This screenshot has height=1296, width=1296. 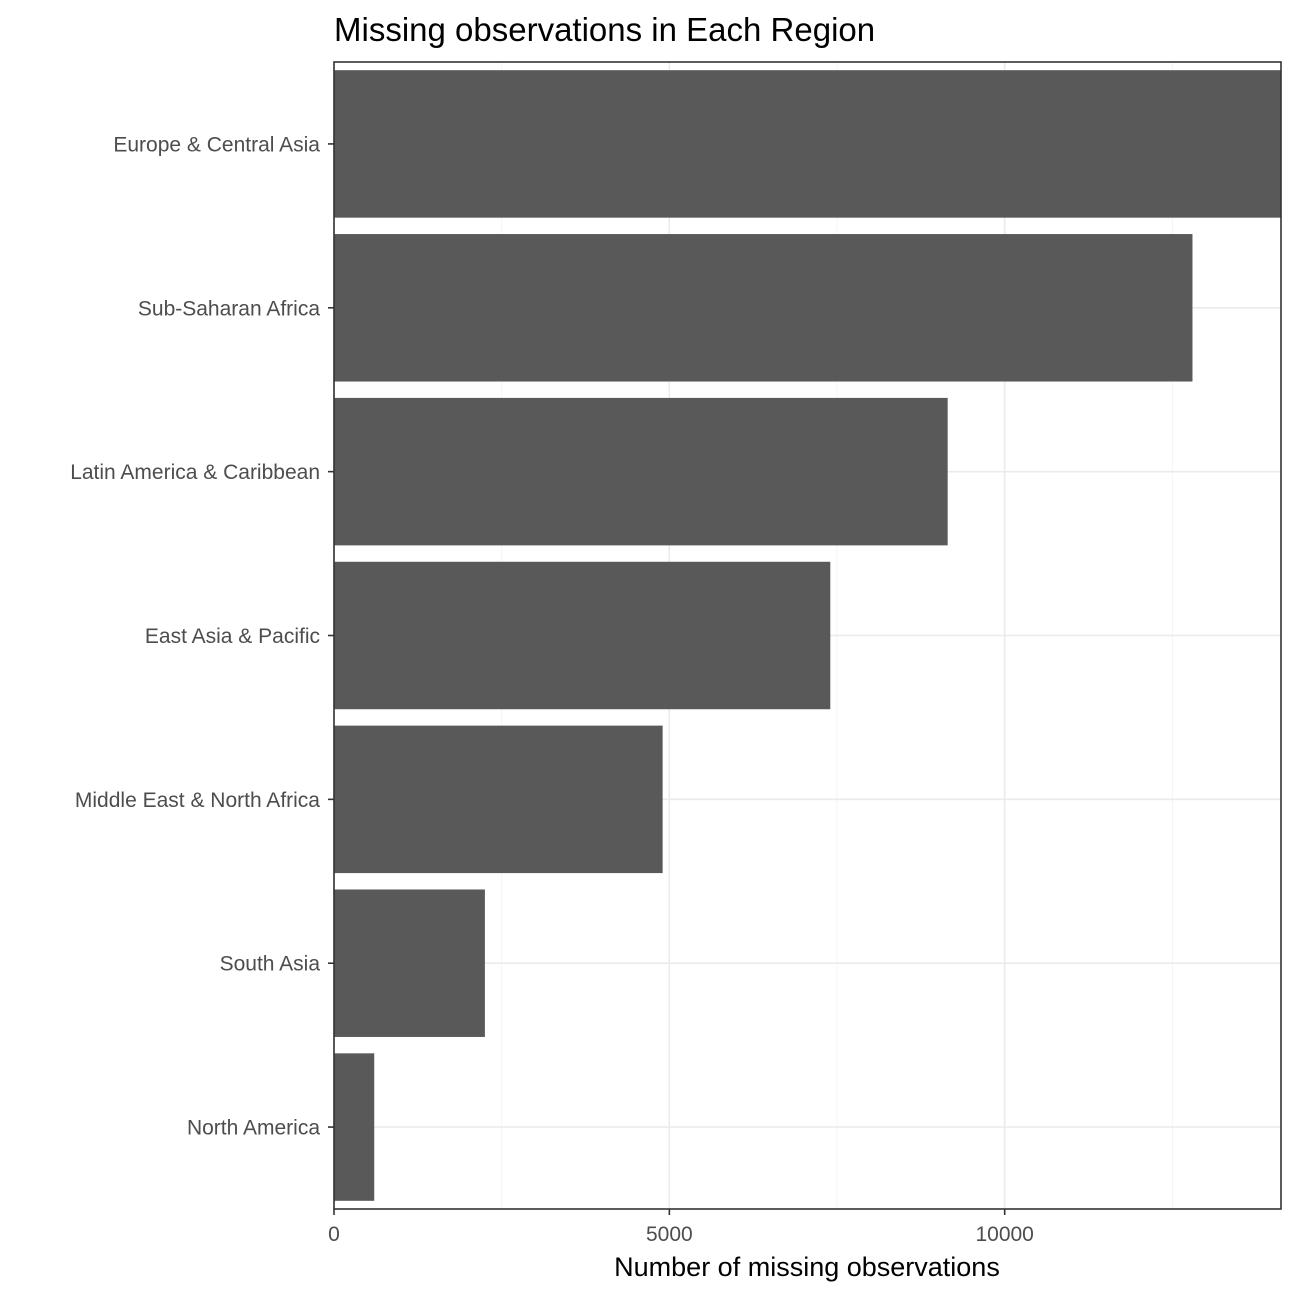 What do you see at coordinates (669, 1234) in the screenshot?
I see `x-tick-label: 5000` at bounding box center [669, 1234].